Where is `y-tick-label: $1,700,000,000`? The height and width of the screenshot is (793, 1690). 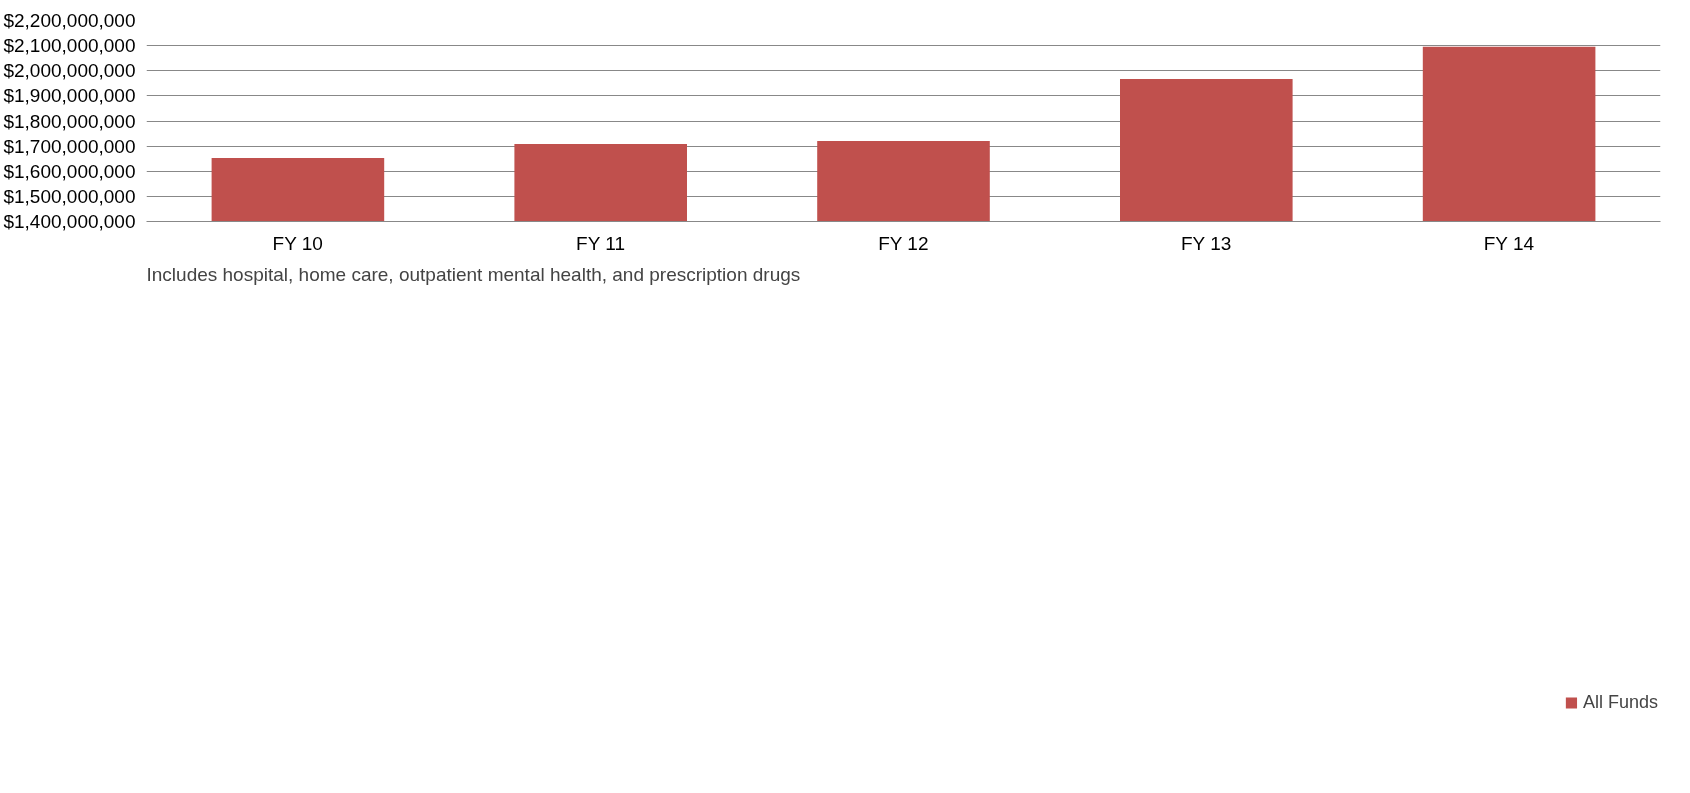 y-tick-label: $1,700,000,000 is located at coordinates (69, 146).